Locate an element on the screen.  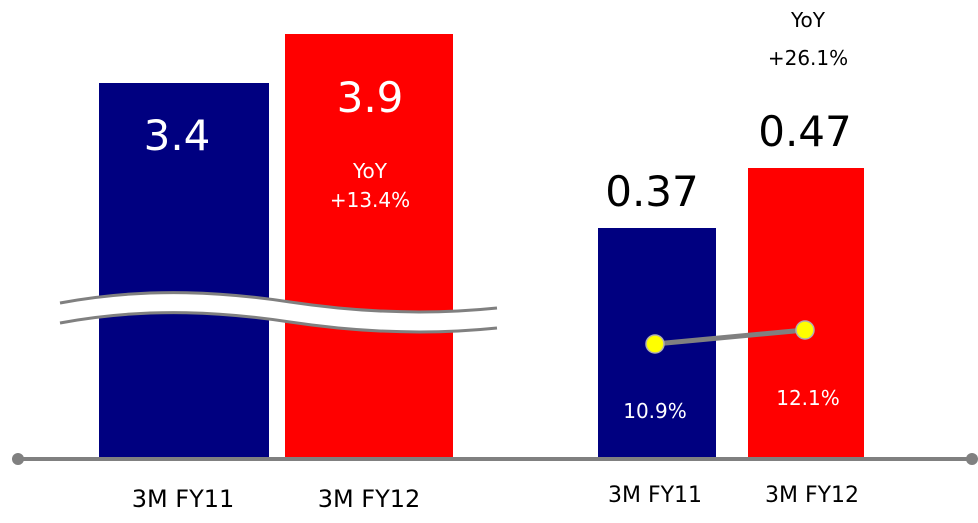
left-bar-fy12 is located at coordinates (369, 246).